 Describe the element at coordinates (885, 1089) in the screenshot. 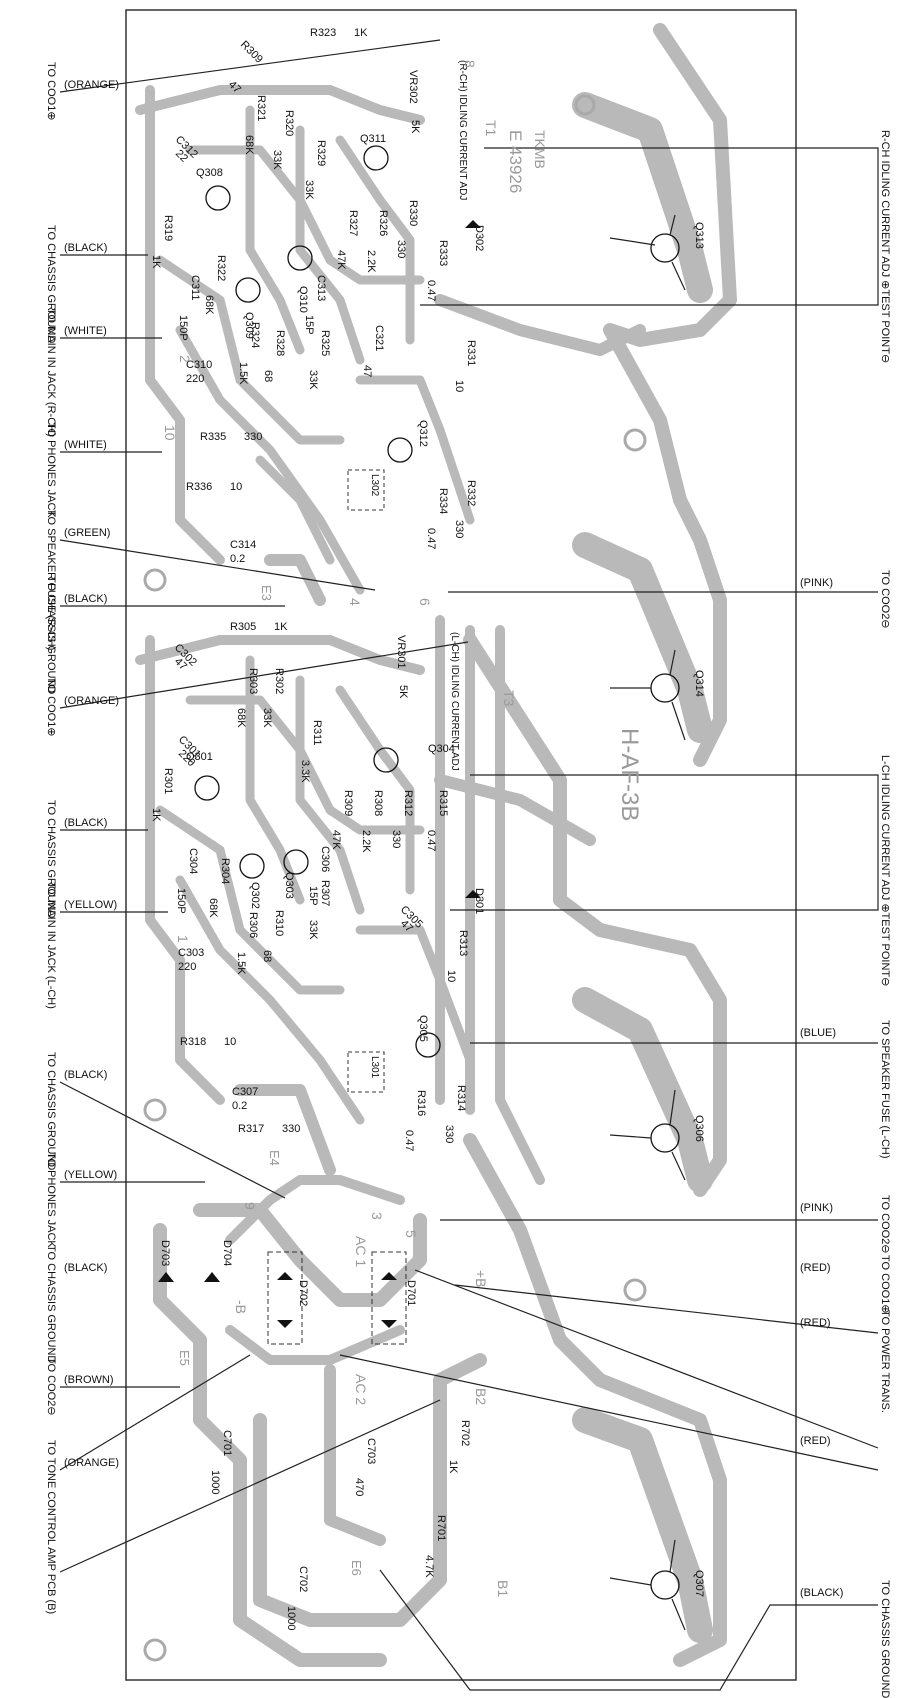

I see `right-label-dest: TO SPEAKER FUSE (L-CH)` at that location.